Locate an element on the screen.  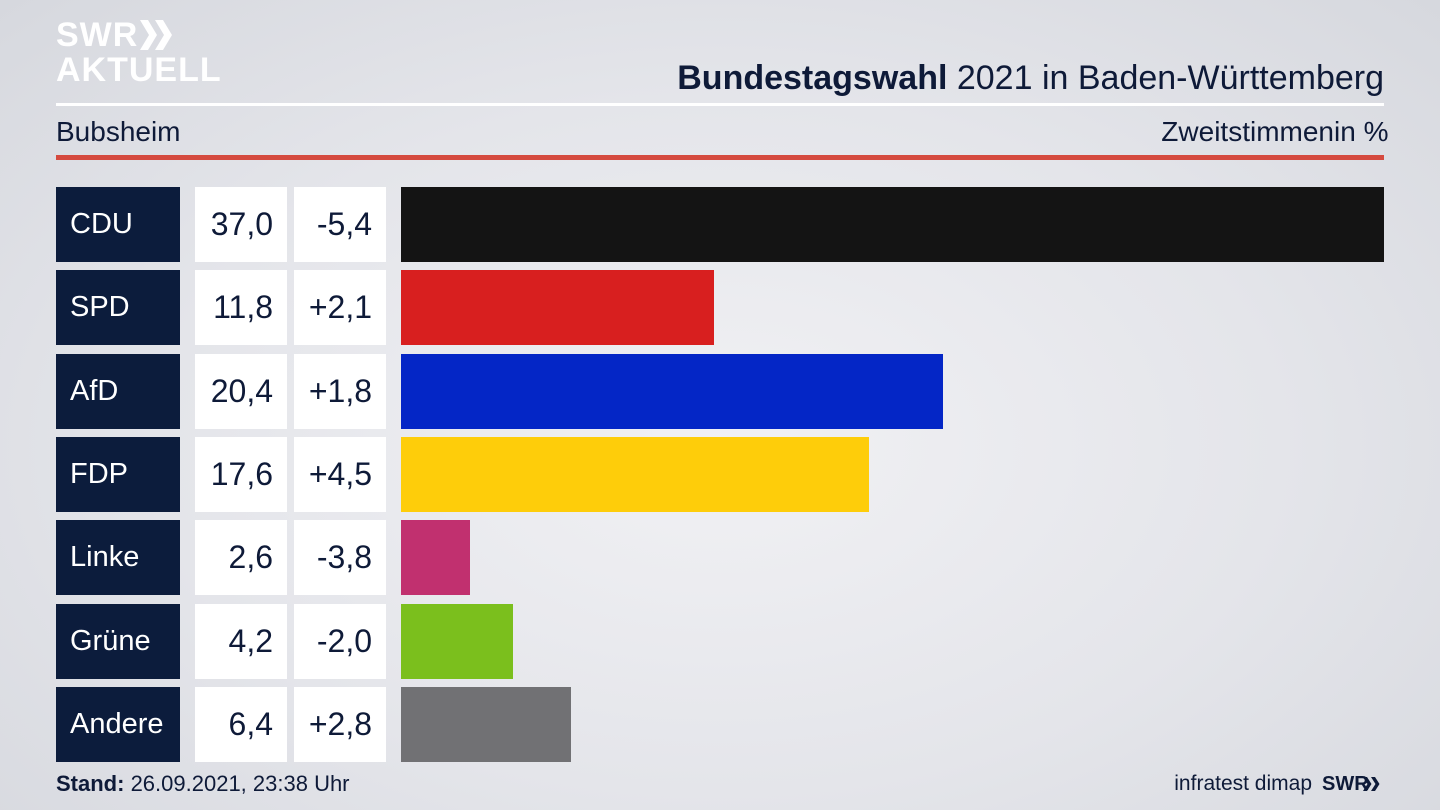
party-label: FDP is located at coordinates (118, 474).